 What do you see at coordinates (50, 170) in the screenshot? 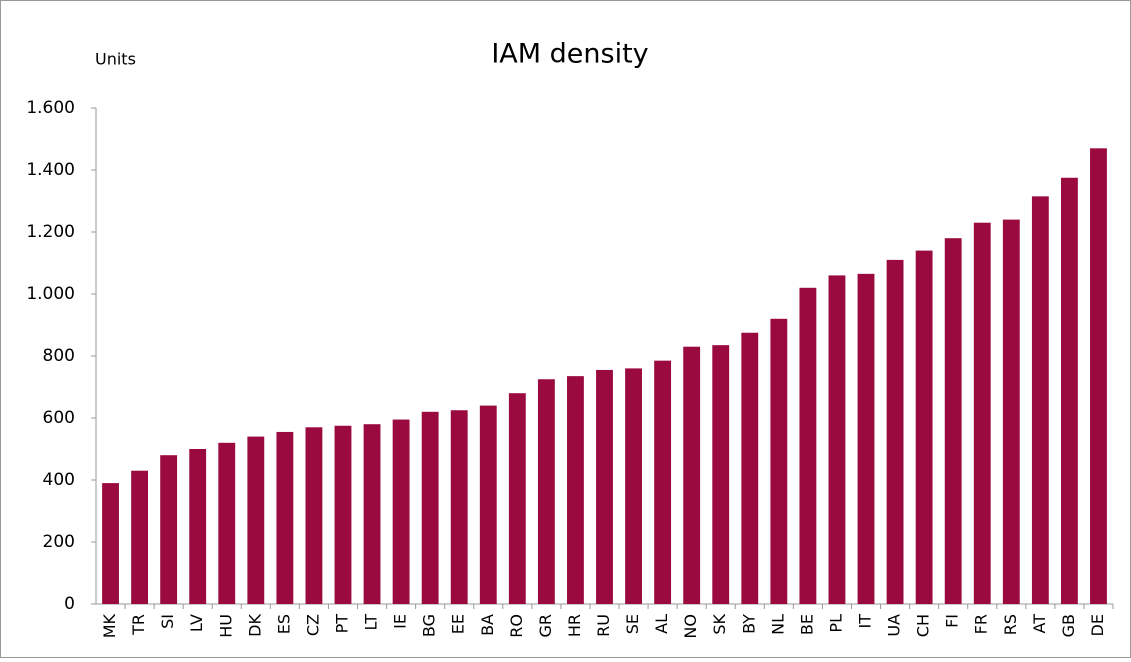
I see `y-tick-label: 1.400` at bounding box center [50, 170].